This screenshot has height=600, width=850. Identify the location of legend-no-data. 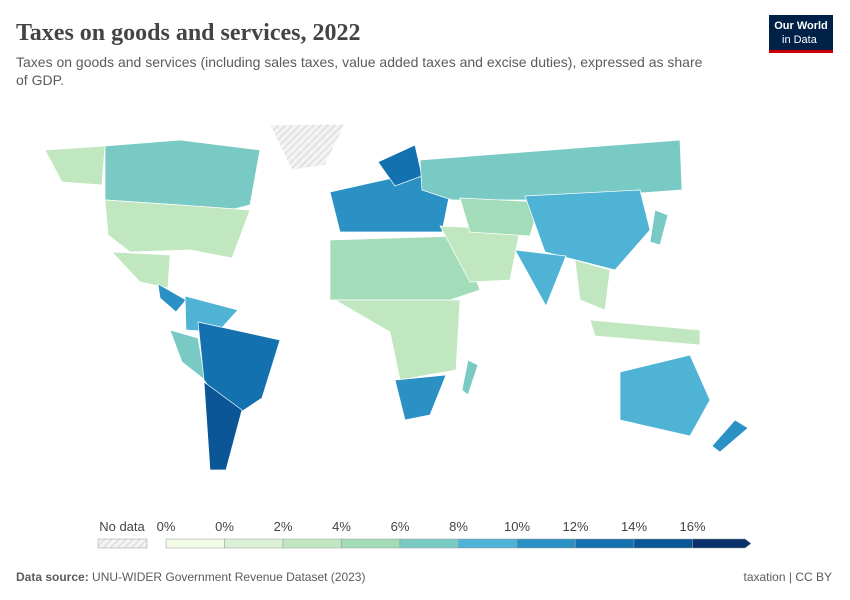
(122, 543).